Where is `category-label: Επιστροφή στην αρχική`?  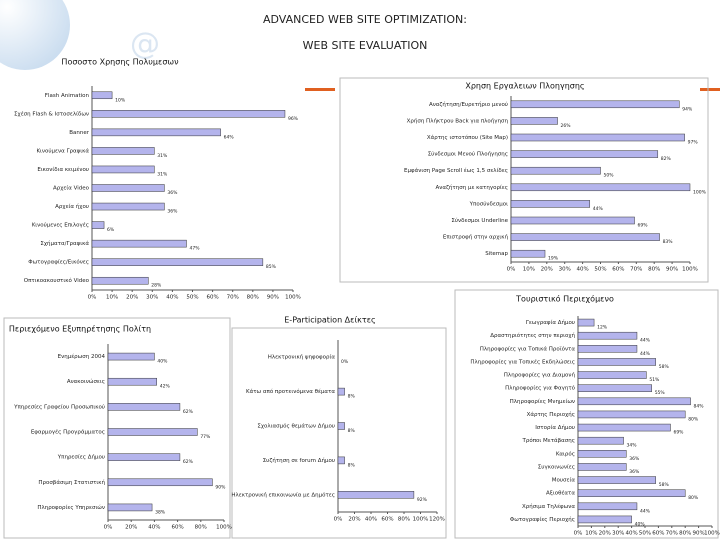
category-label: Επιστροφή στην αρχική is located at coordinates (476, 237).